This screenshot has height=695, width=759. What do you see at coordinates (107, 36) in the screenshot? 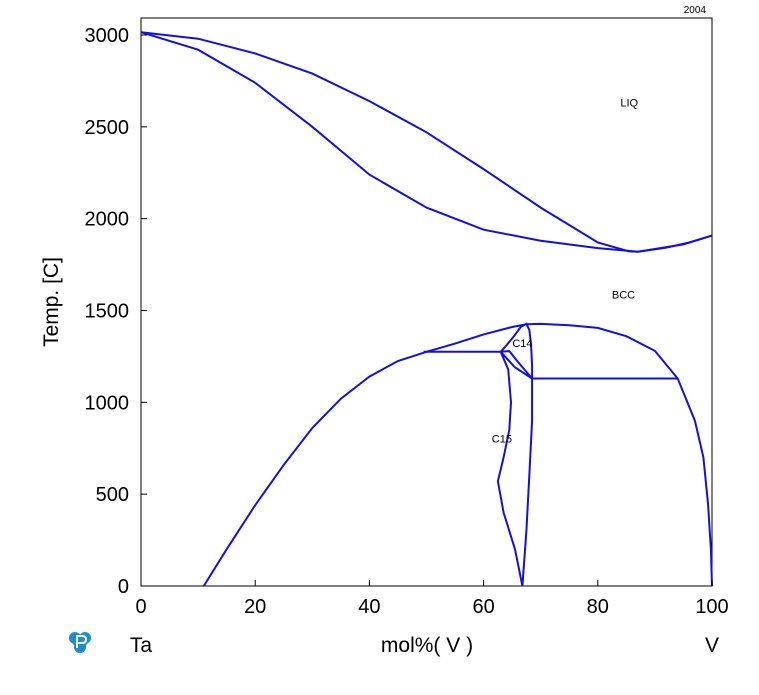
I see `y-tick-label-7: 3000` at bounding box center [107, 36].